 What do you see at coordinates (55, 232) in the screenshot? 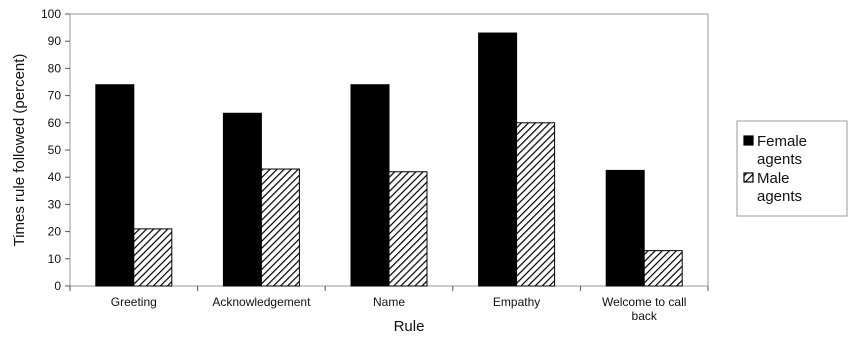
I see `y-tick-label: 20` at bounding box center [55, 232].